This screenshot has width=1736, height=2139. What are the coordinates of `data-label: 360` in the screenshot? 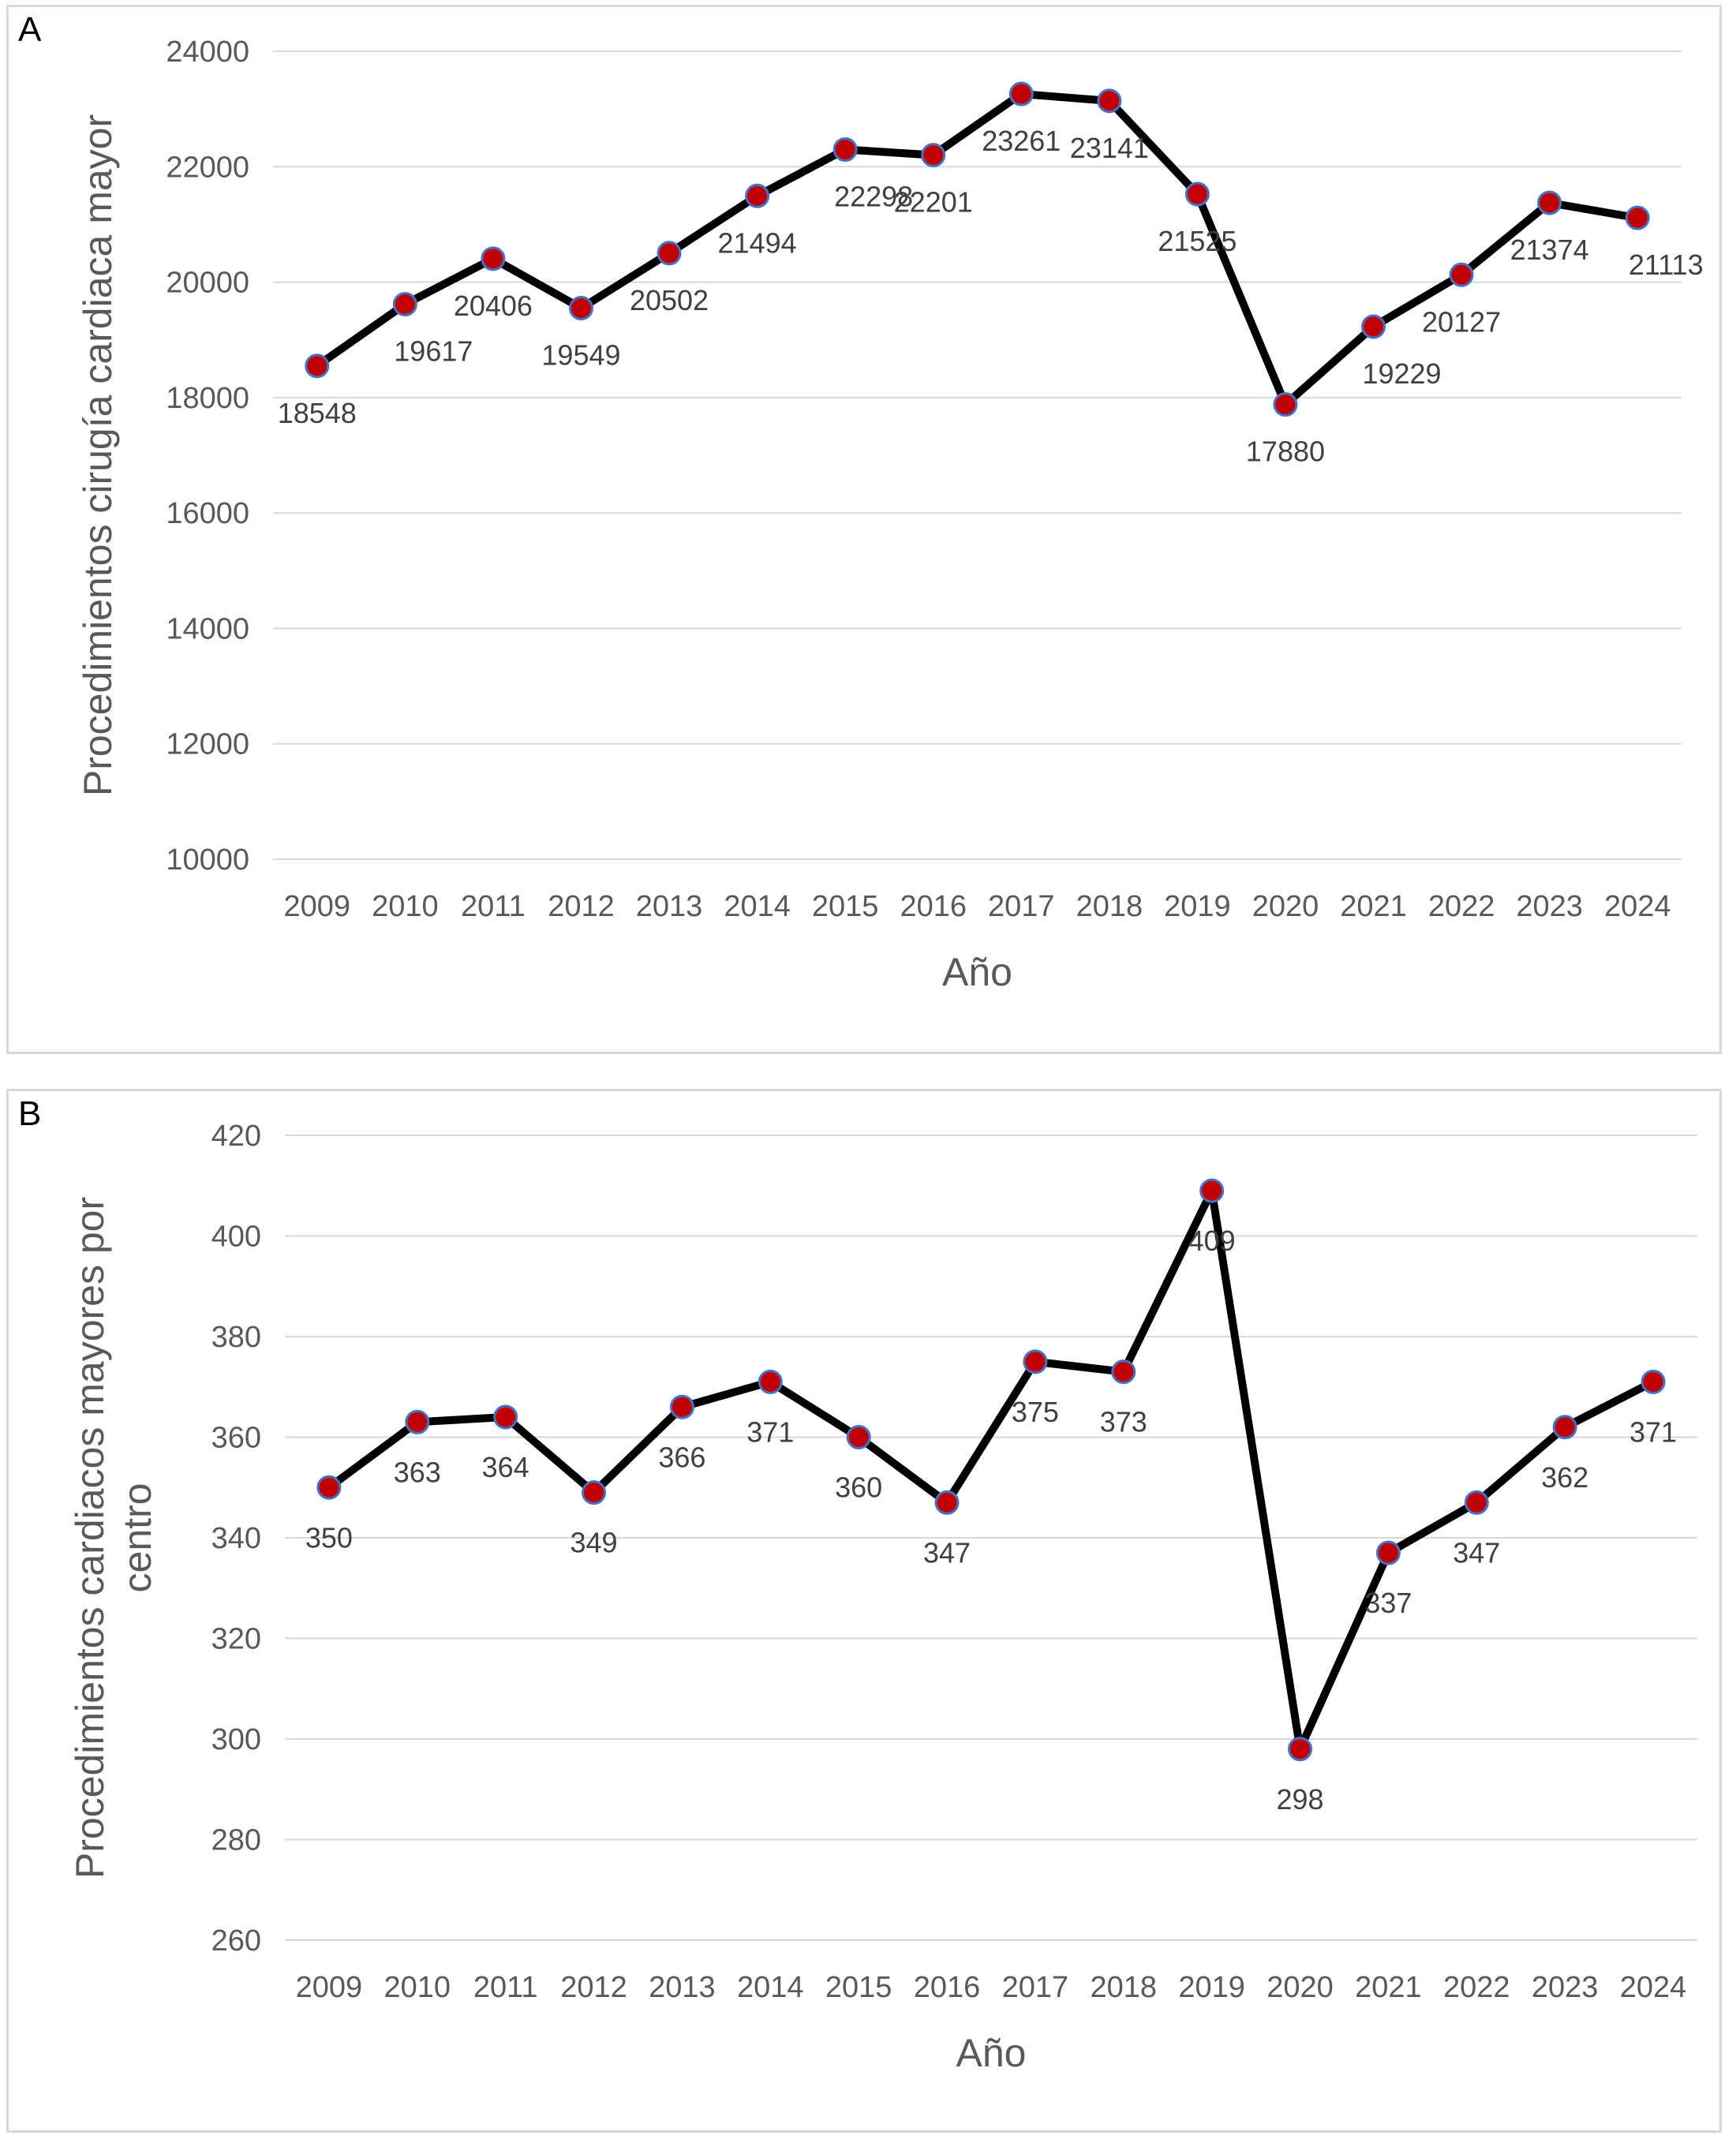 It's located at (858, 1487).